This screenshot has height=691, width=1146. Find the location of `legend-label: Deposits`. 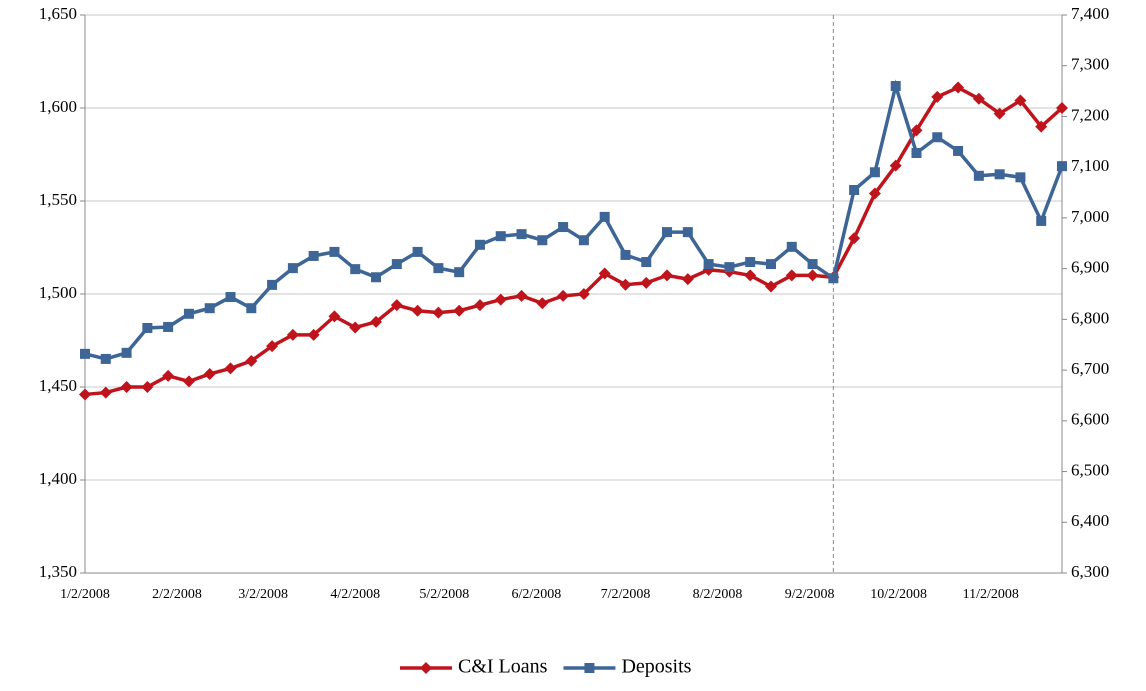

legend-label: Deposits is located at coordinates (656, 667).